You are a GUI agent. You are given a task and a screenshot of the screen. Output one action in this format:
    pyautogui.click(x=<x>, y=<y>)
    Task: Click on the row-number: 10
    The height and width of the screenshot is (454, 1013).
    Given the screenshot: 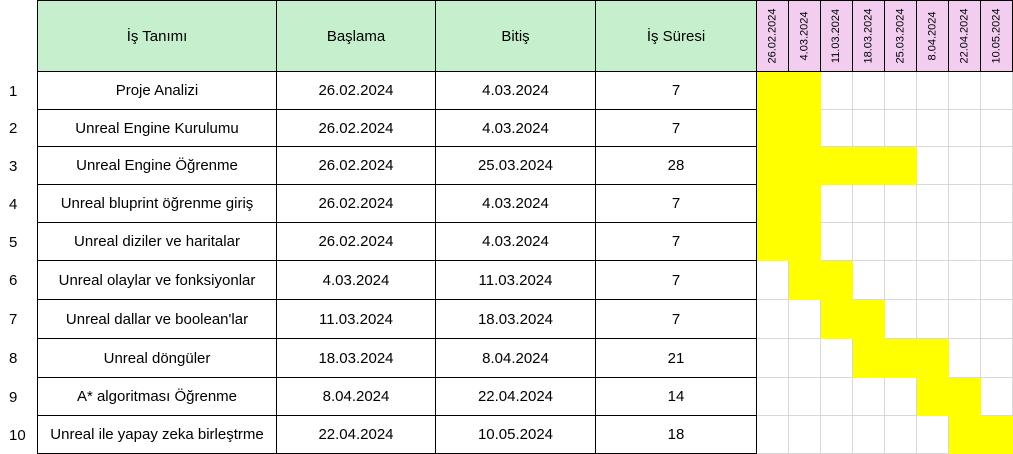 What is the action you would take?
    pyautogui.click(x=17, y=435)
    